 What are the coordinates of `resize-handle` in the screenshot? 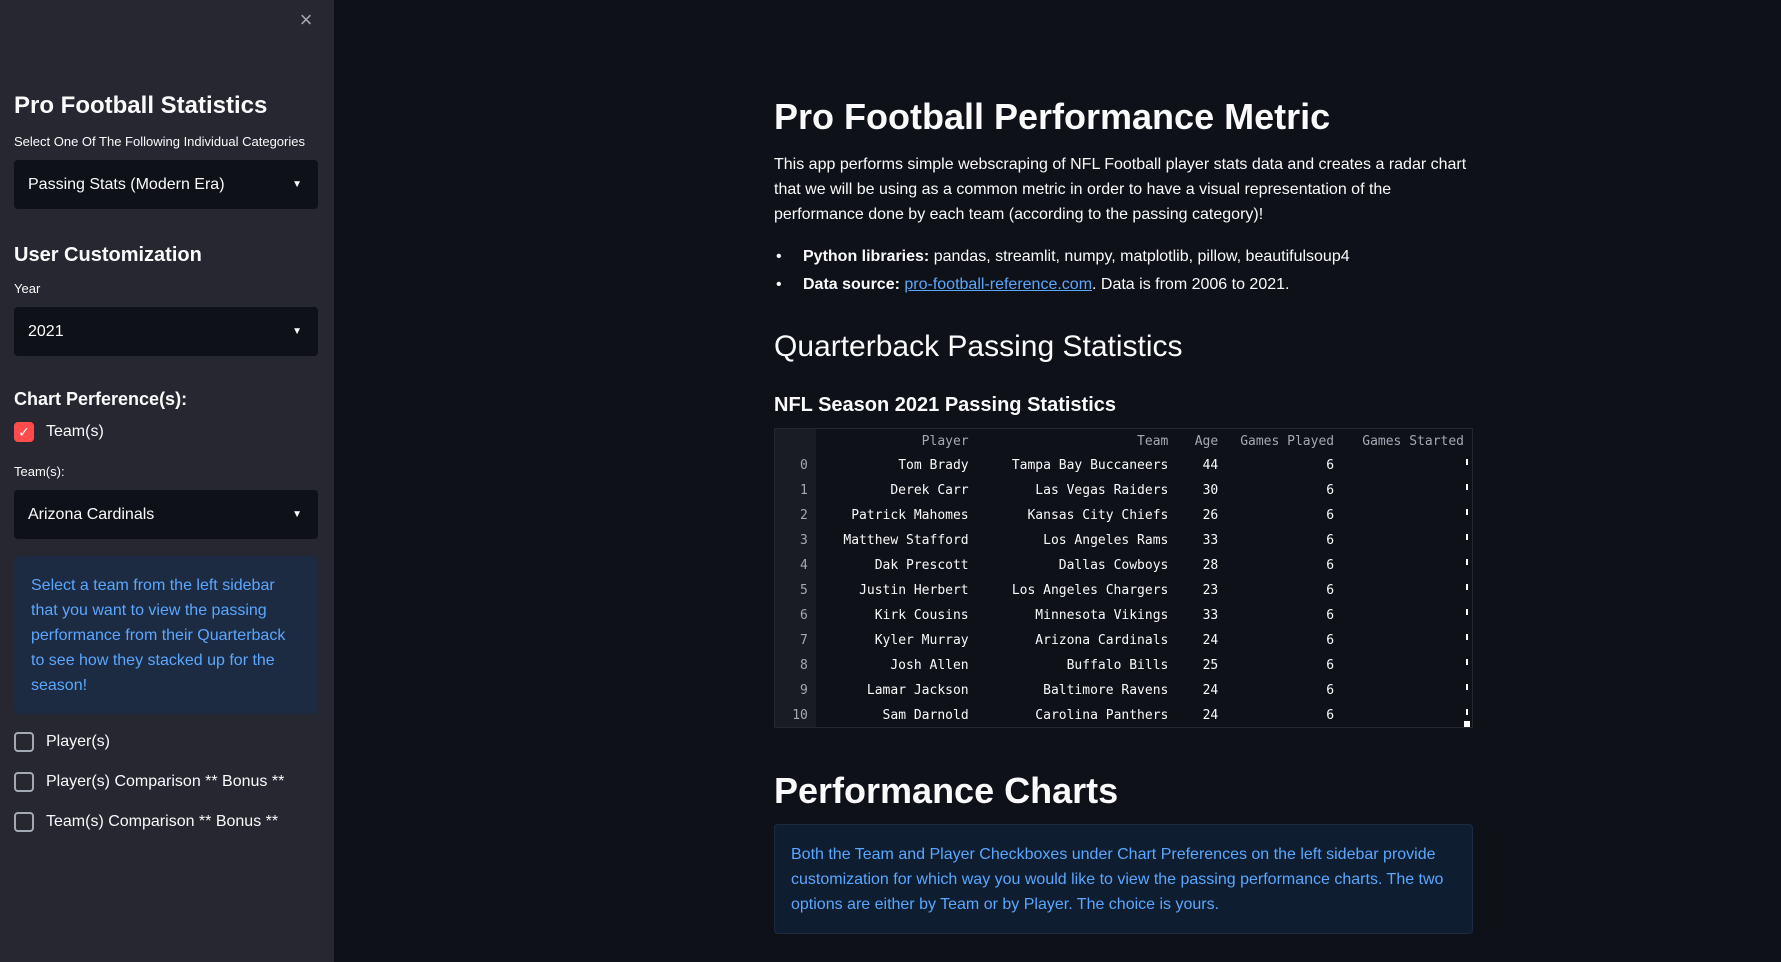 It's located at (1467, 724).